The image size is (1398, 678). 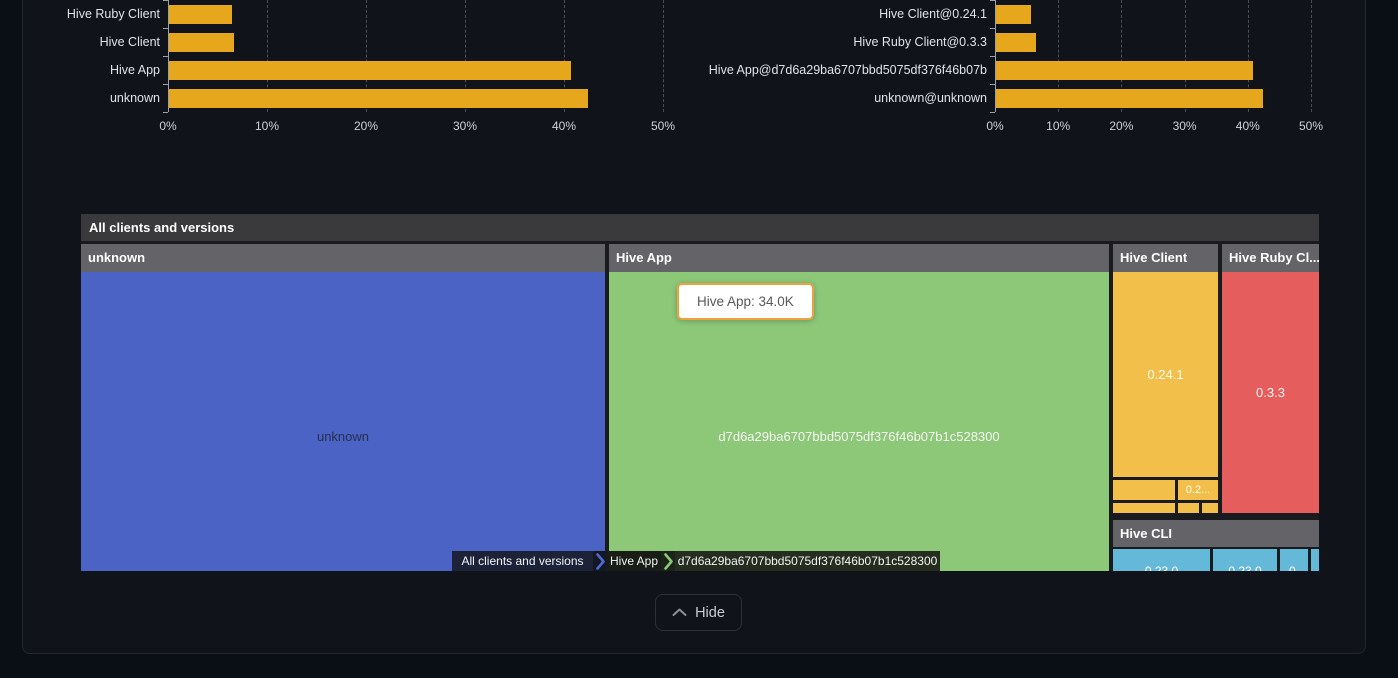 I want to click on treemap-block-label: 0.24.1, so click(x=1165, y=374).